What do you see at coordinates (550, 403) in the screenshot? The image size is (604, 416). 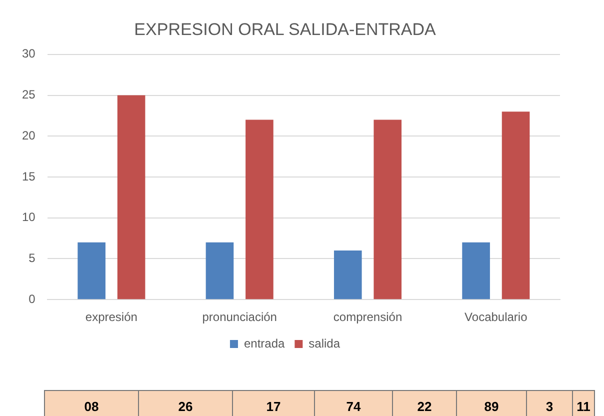 I see `text: 3` at bounding box center [550, 403].